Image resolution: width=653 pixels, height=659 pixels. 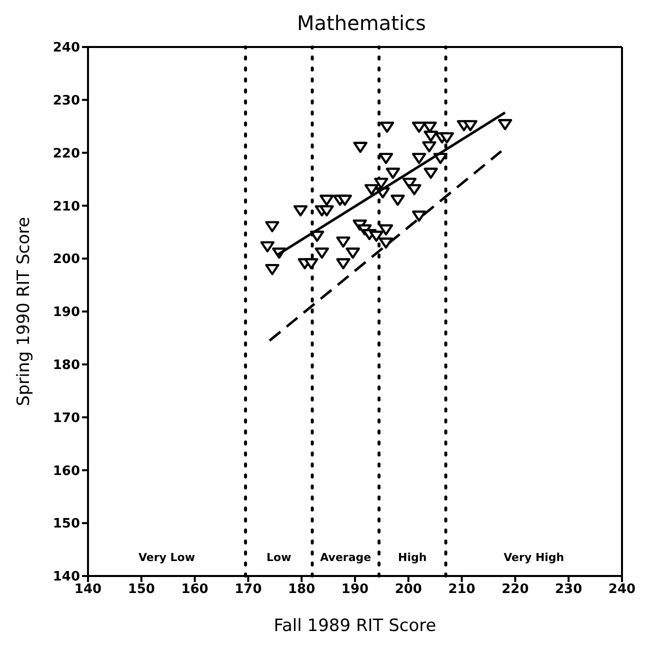 What do you see at coordinates (355, 626) in the screenshot?
I see `x-axis-title: Fall 1989 RIT Score` at bounding box center [355, 626].